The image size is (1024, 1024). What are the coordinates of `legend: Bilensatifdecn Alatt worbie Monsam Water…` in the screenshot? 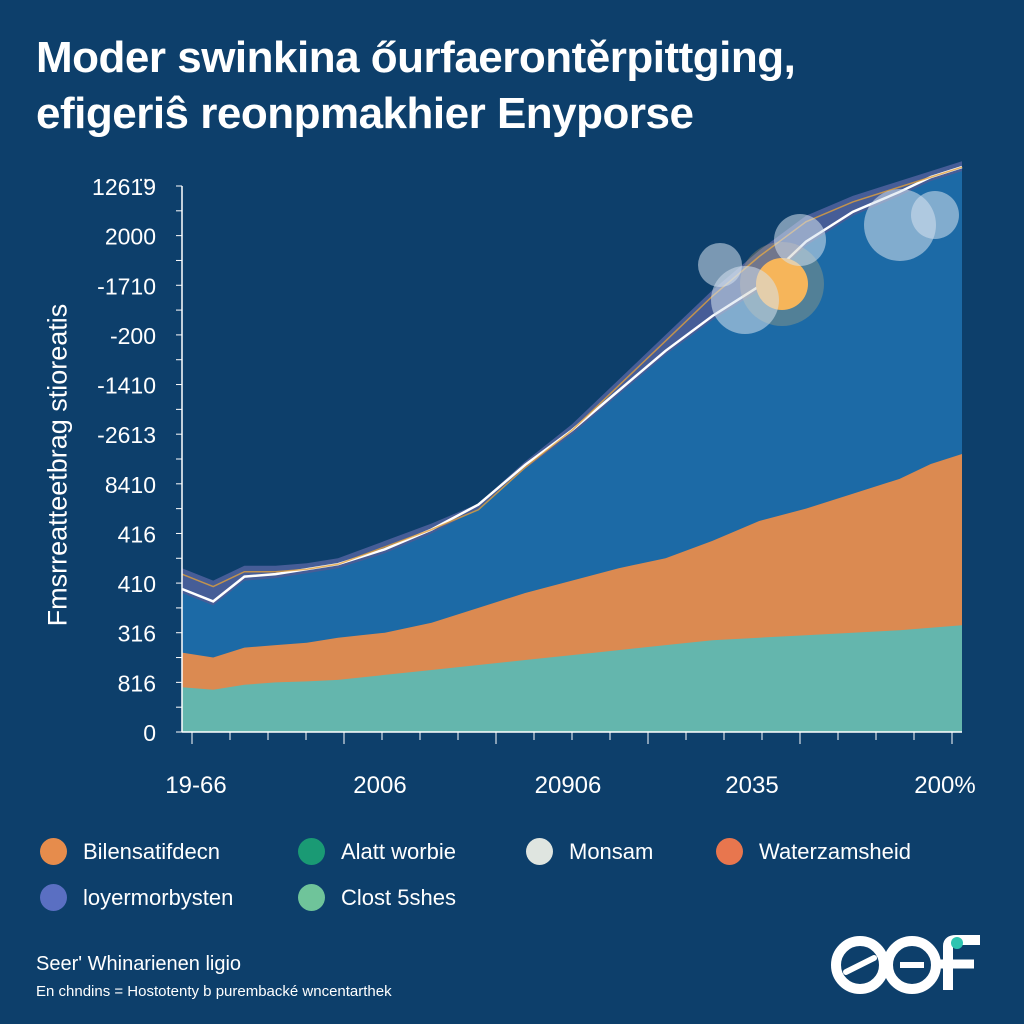 It's located at (520, 883).